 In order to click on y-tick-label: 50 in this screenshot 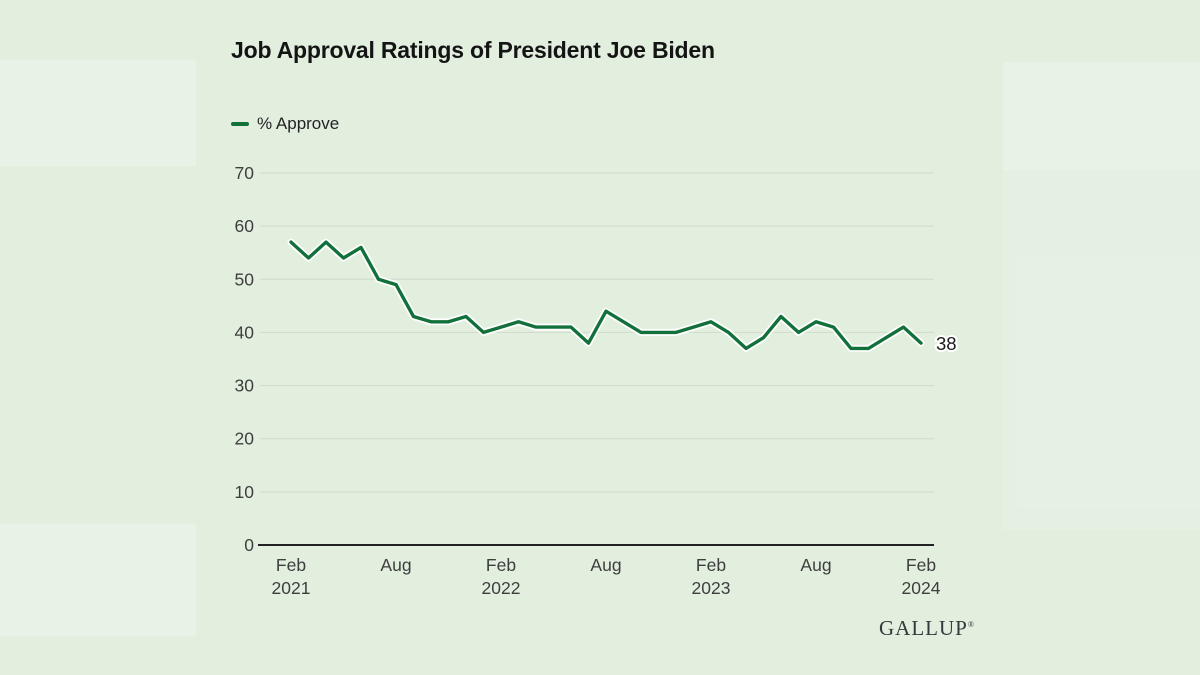, I will do `click(245, 279)`.